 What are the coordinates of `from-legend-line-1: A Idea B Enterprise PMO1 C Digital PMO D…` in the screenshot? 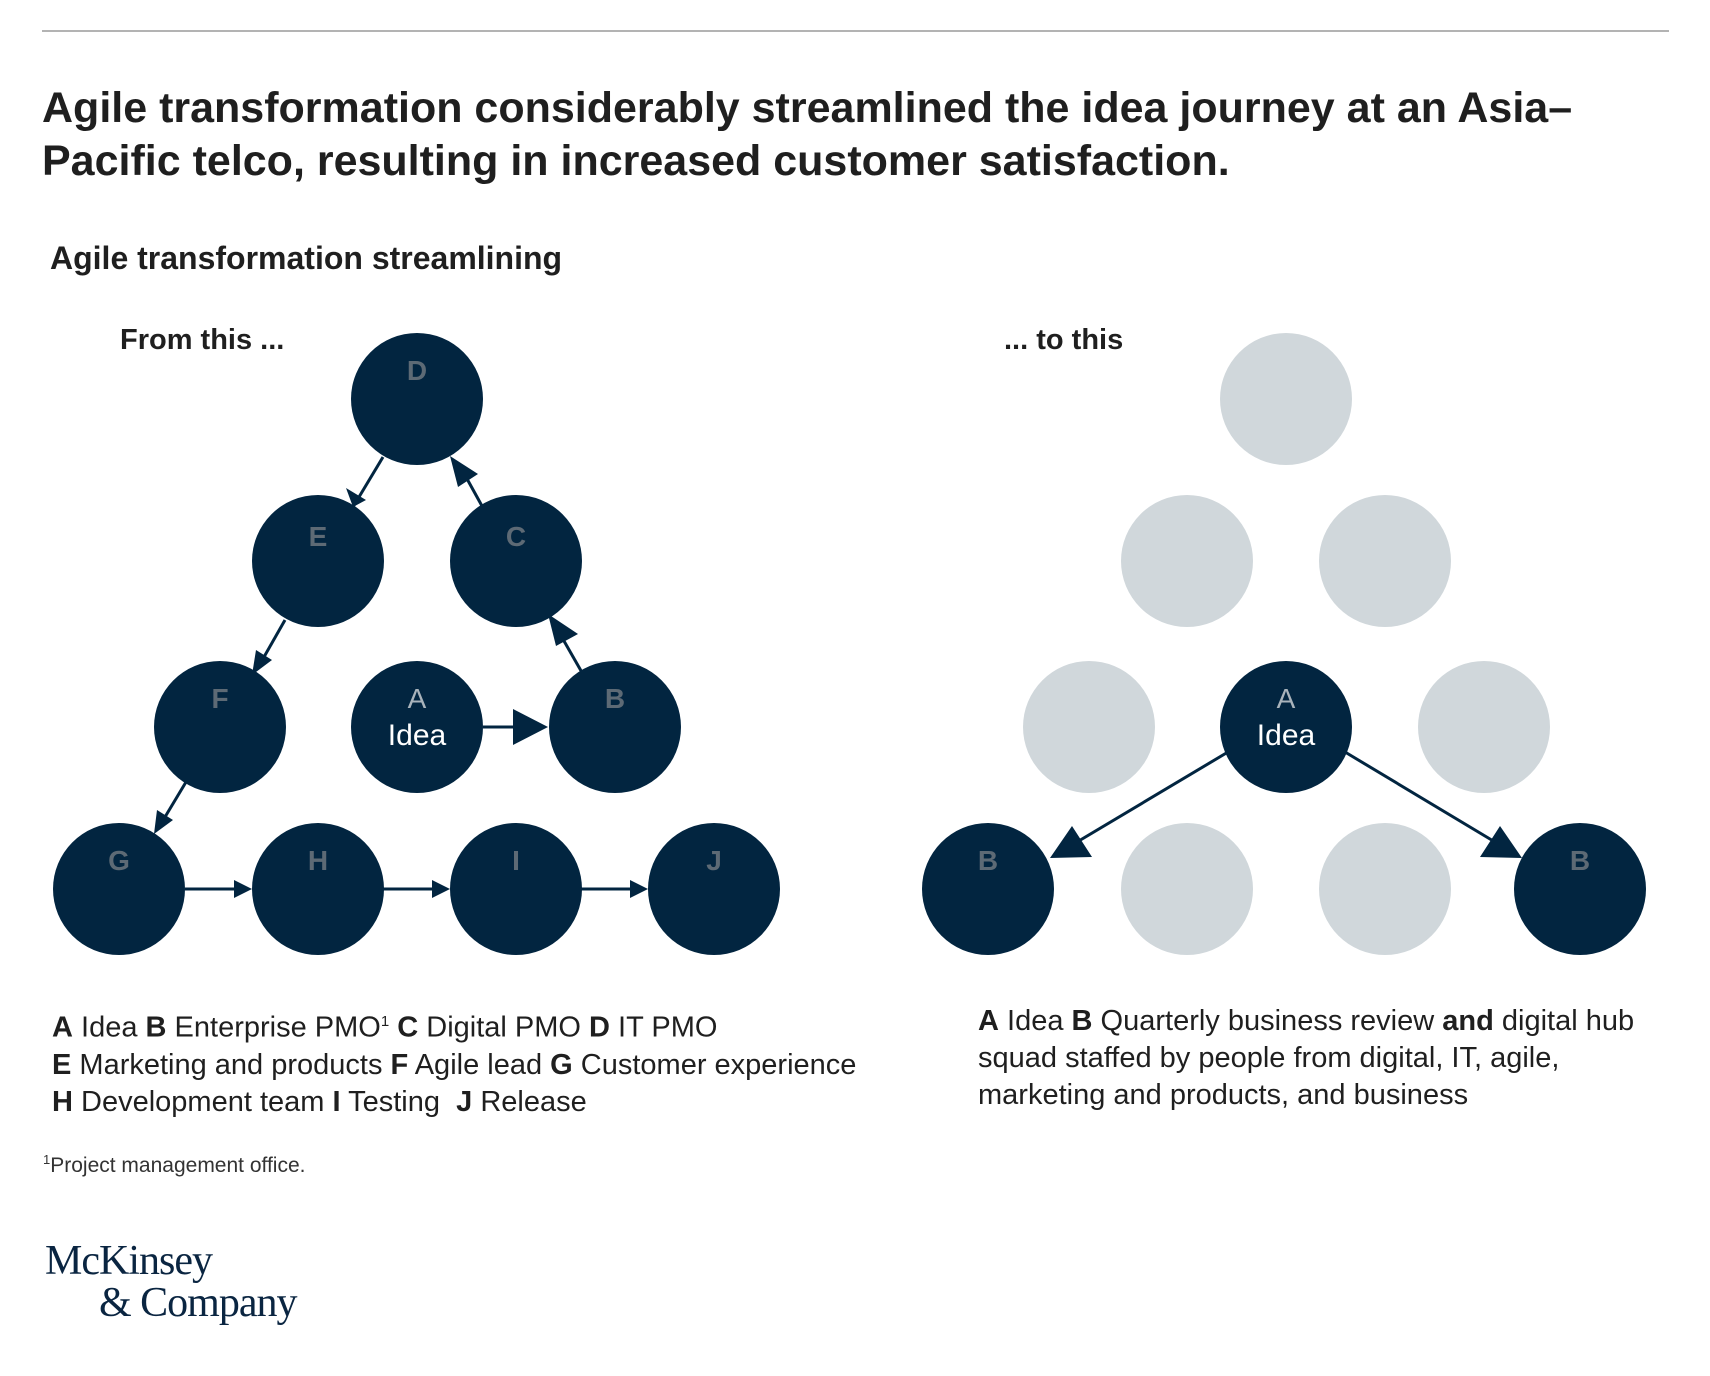 It's located at (502, 1025).